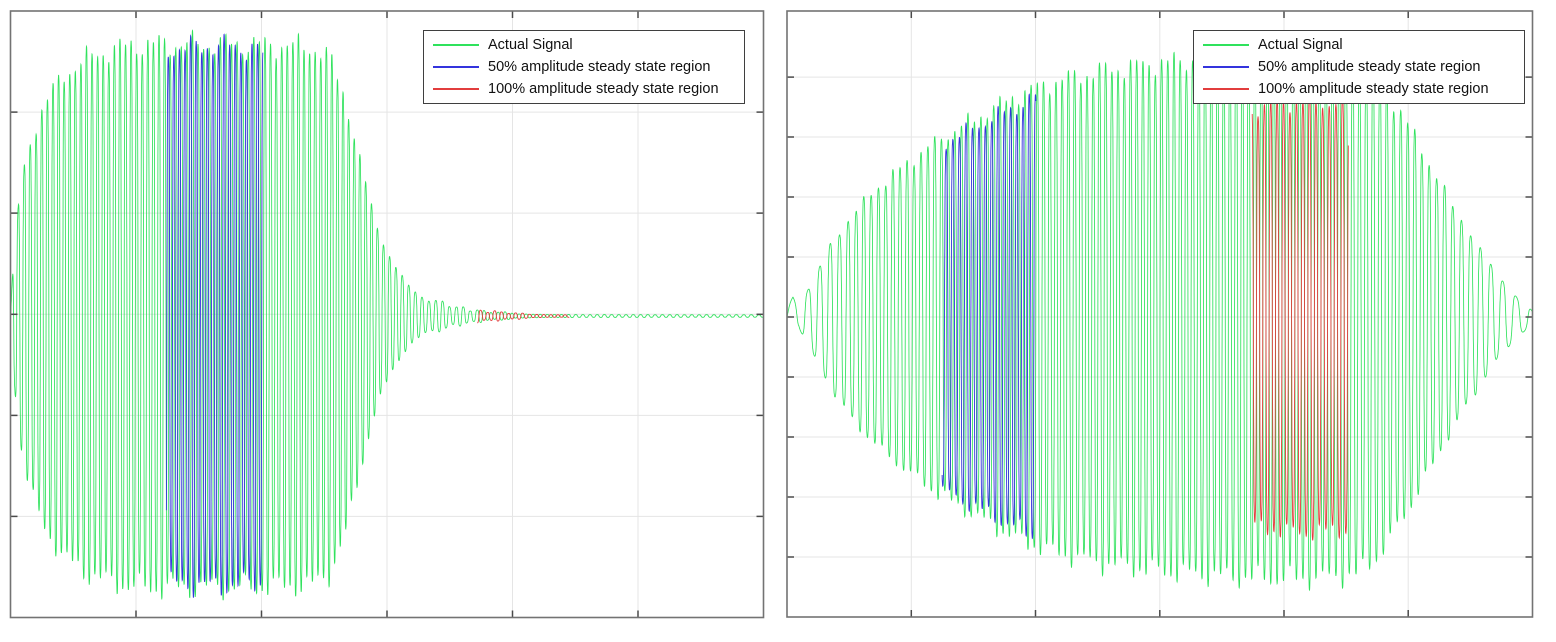 This screenshot has width=1556, height=642. Describe the element at coordinates (523, 316) in the screenshot. I see `left-signal-plot-100pct-region-trace` at that location.